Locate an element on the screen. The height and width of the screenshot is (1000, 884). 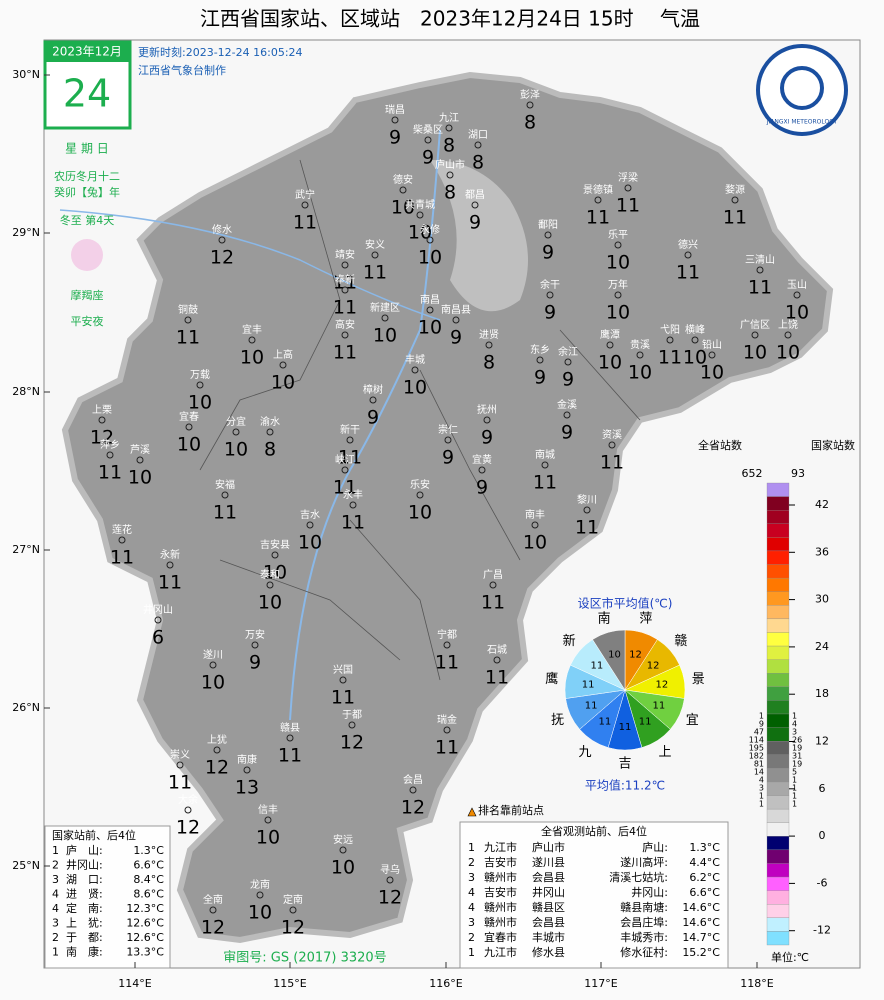
station-name: 湖口 is located at coordinates (478, 135).